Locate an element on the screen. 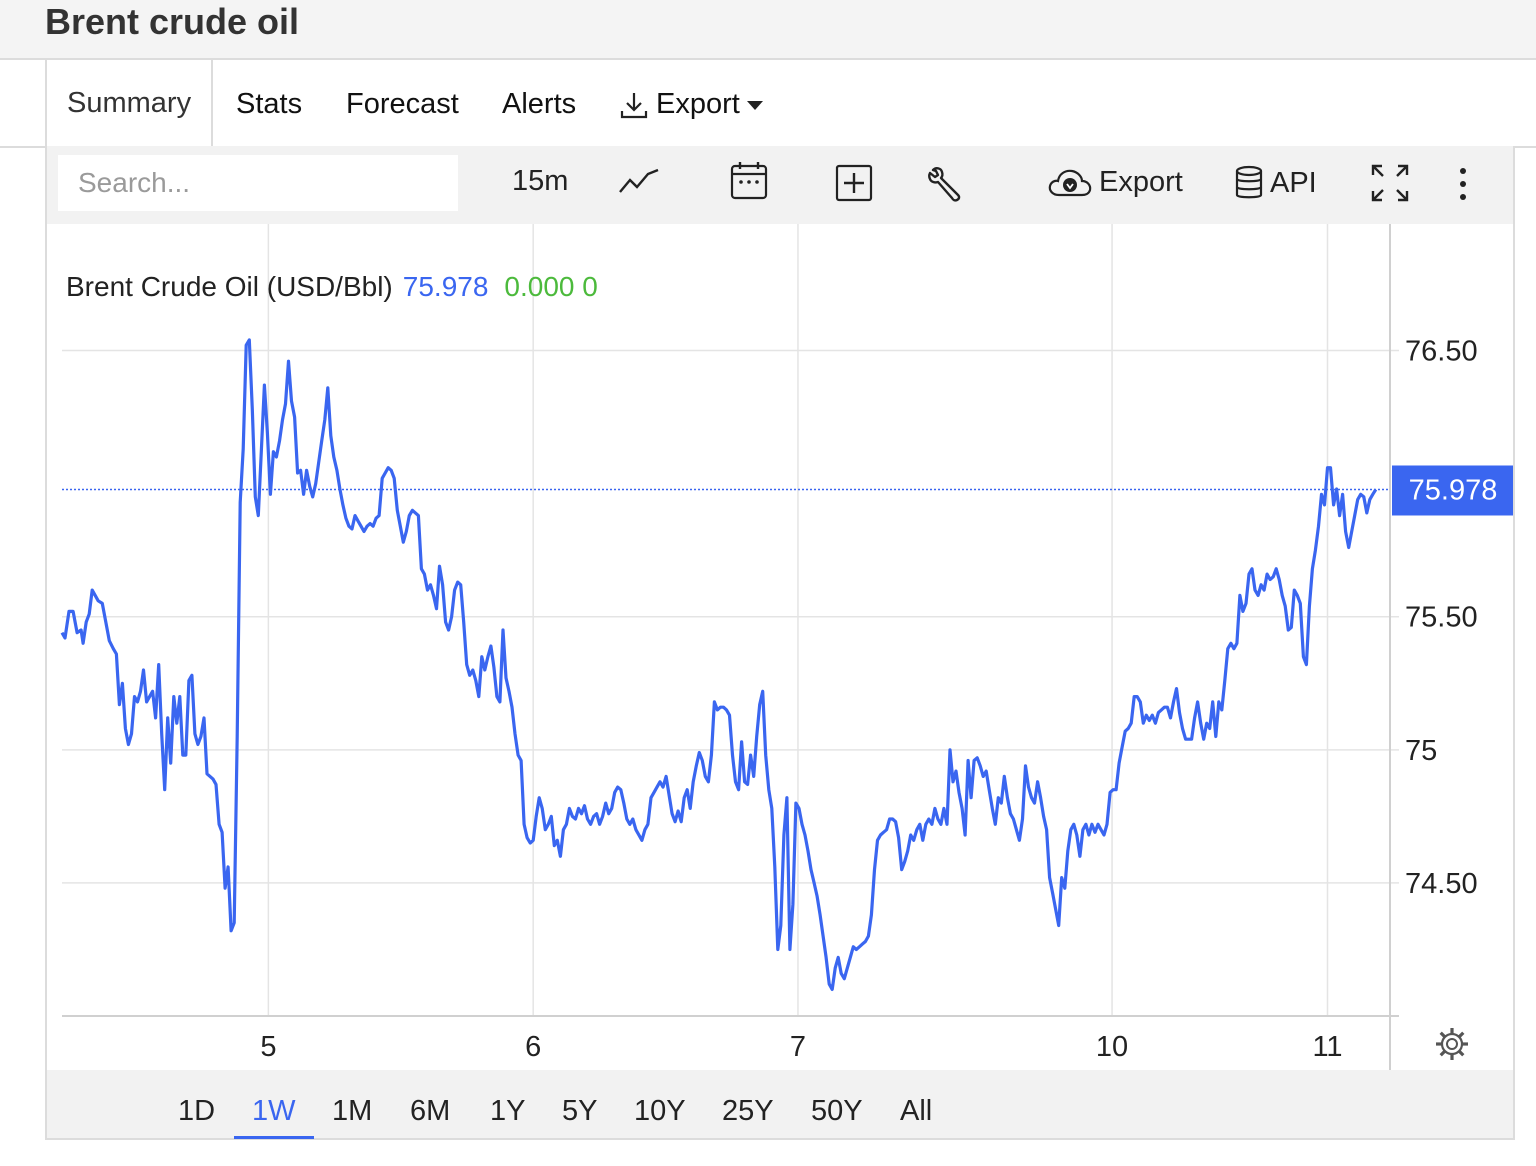 The width and height of the screenshot is (1536, 1166). range-all: All is located at coordinates (916, 1111).